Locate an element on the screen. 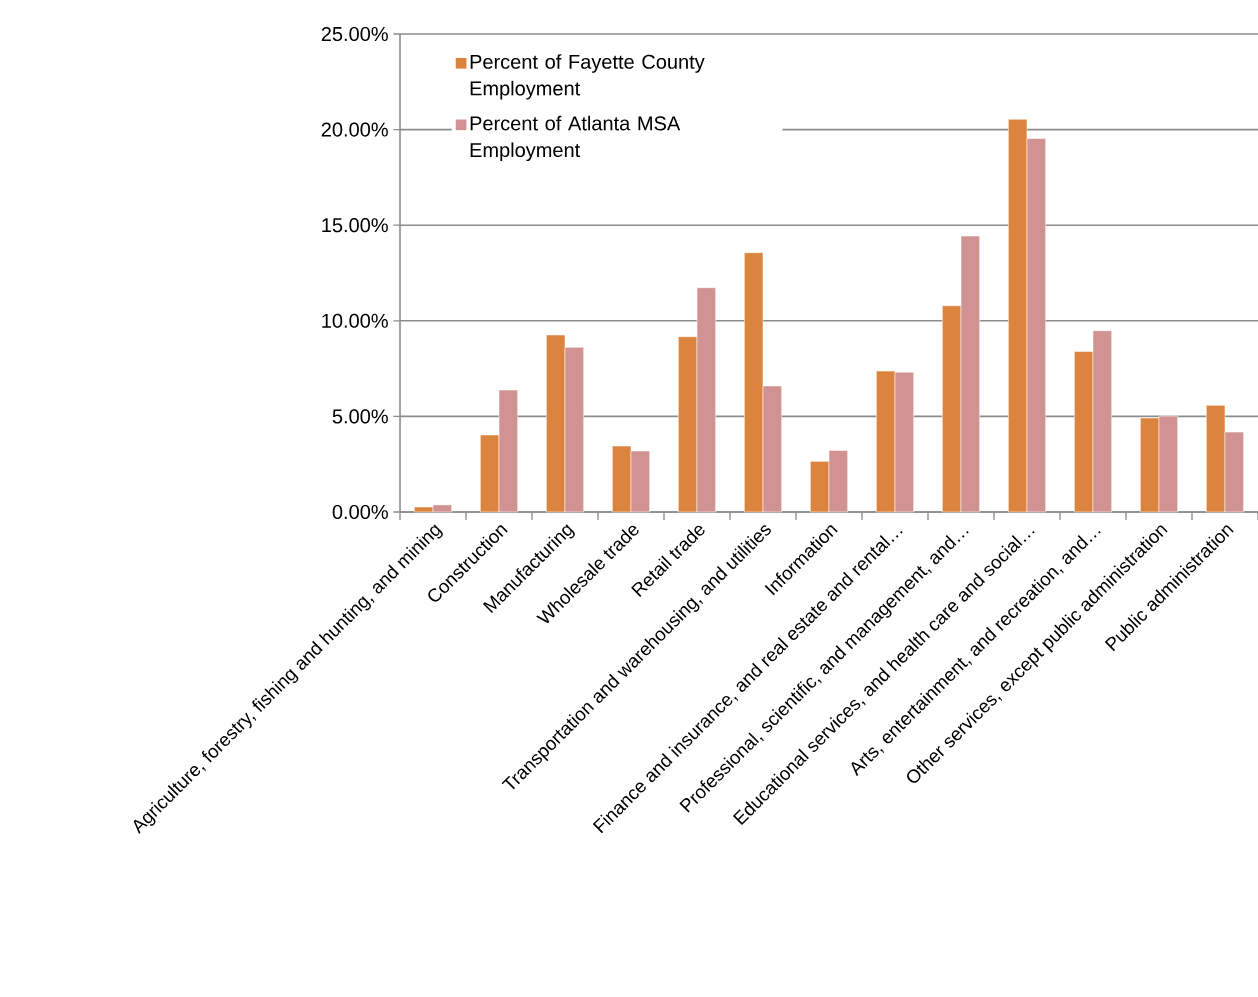 The width and height of the screenshot is (1258, 997). y-tick-label: 15.00% is located at coordinates (355, 225).